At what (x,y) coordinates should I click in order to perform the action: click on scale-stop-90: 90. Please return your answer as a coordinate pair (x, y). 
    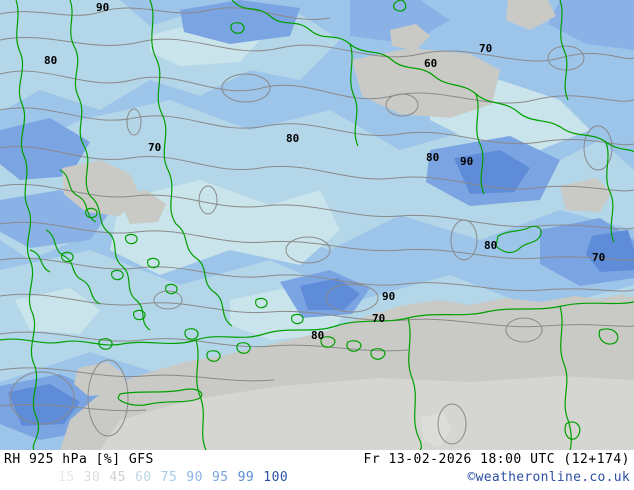
    Looking at the image, I should click on (194, 477).